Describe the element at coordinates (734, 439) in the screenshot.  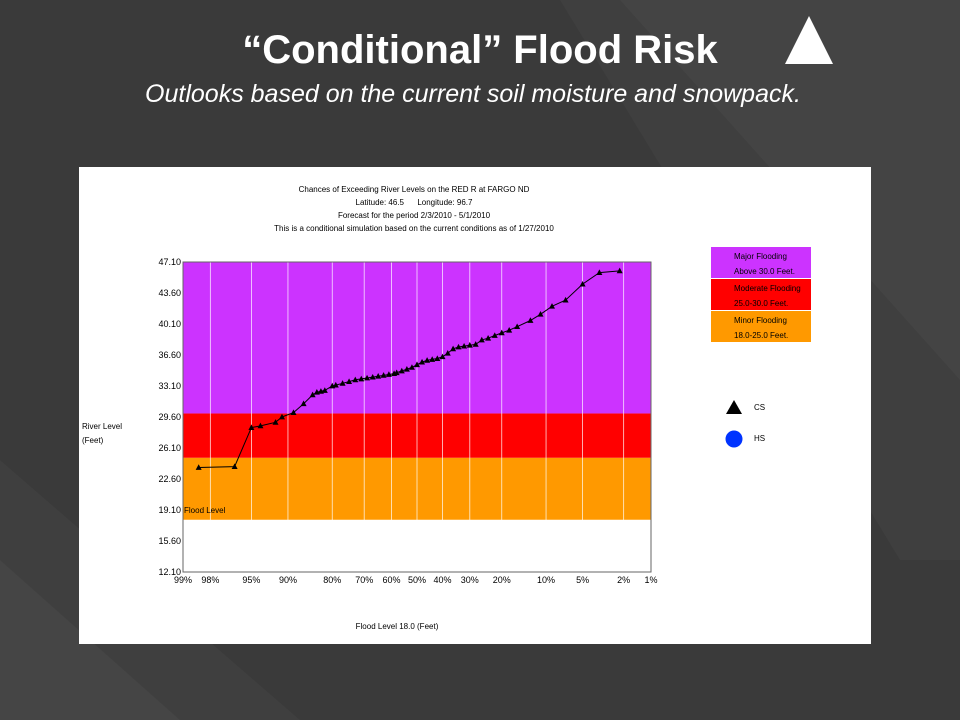
I see `legend-hs-circle-icon` at that location.